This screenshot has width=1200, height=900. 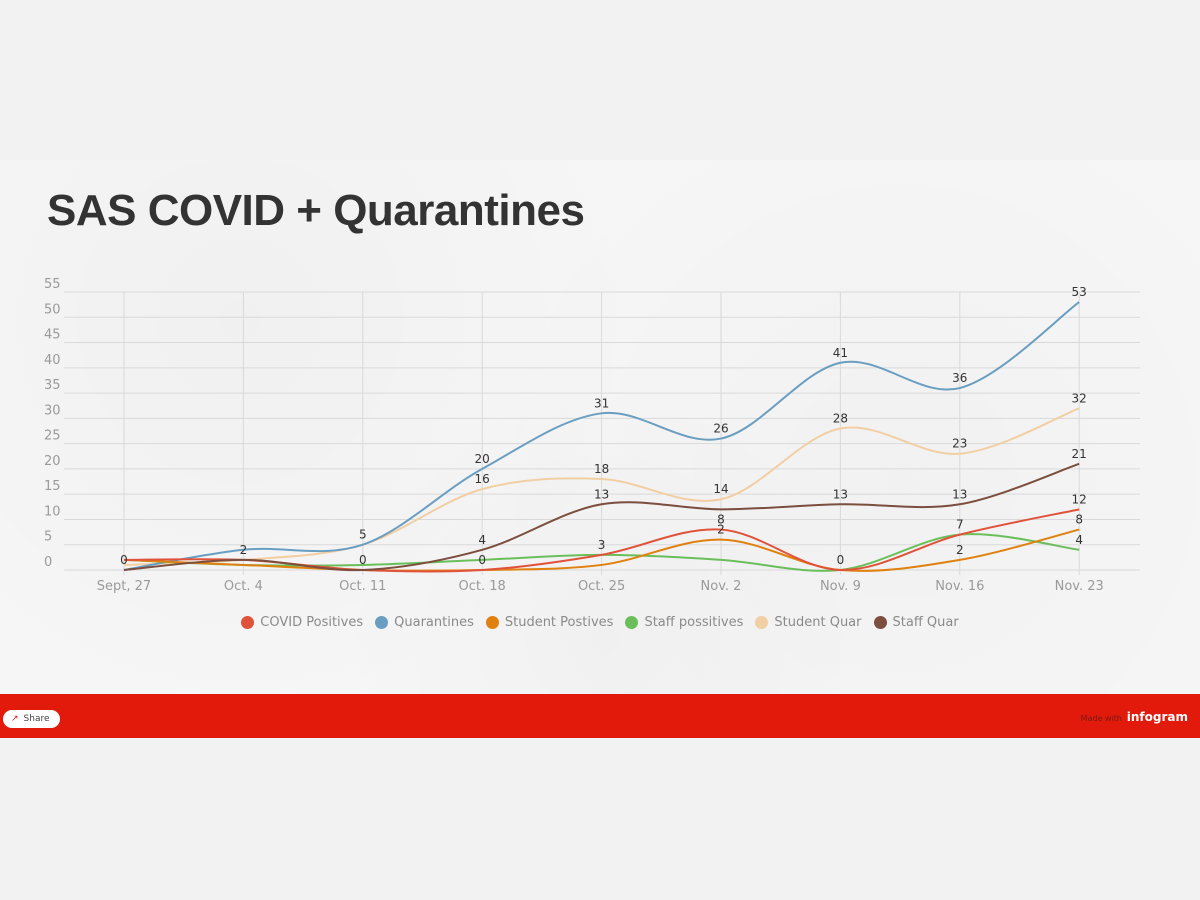 What do you see at coordinates (559, 622) in the screenshot?
I see `legend-label: Student Postives` at bounding box center [559, 622].